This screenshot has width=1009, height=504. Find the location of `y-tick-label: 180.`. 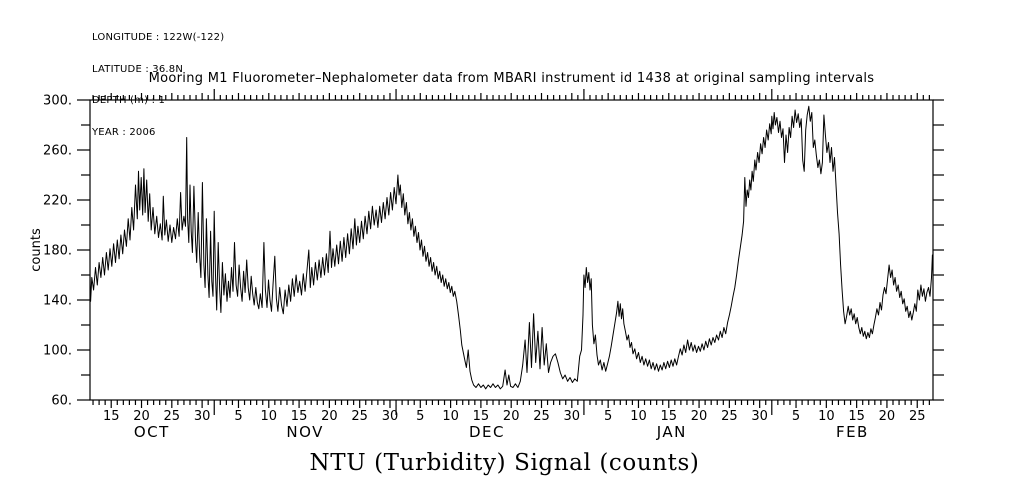

y-tick-label: 180. is located at coordinates (57, 251).